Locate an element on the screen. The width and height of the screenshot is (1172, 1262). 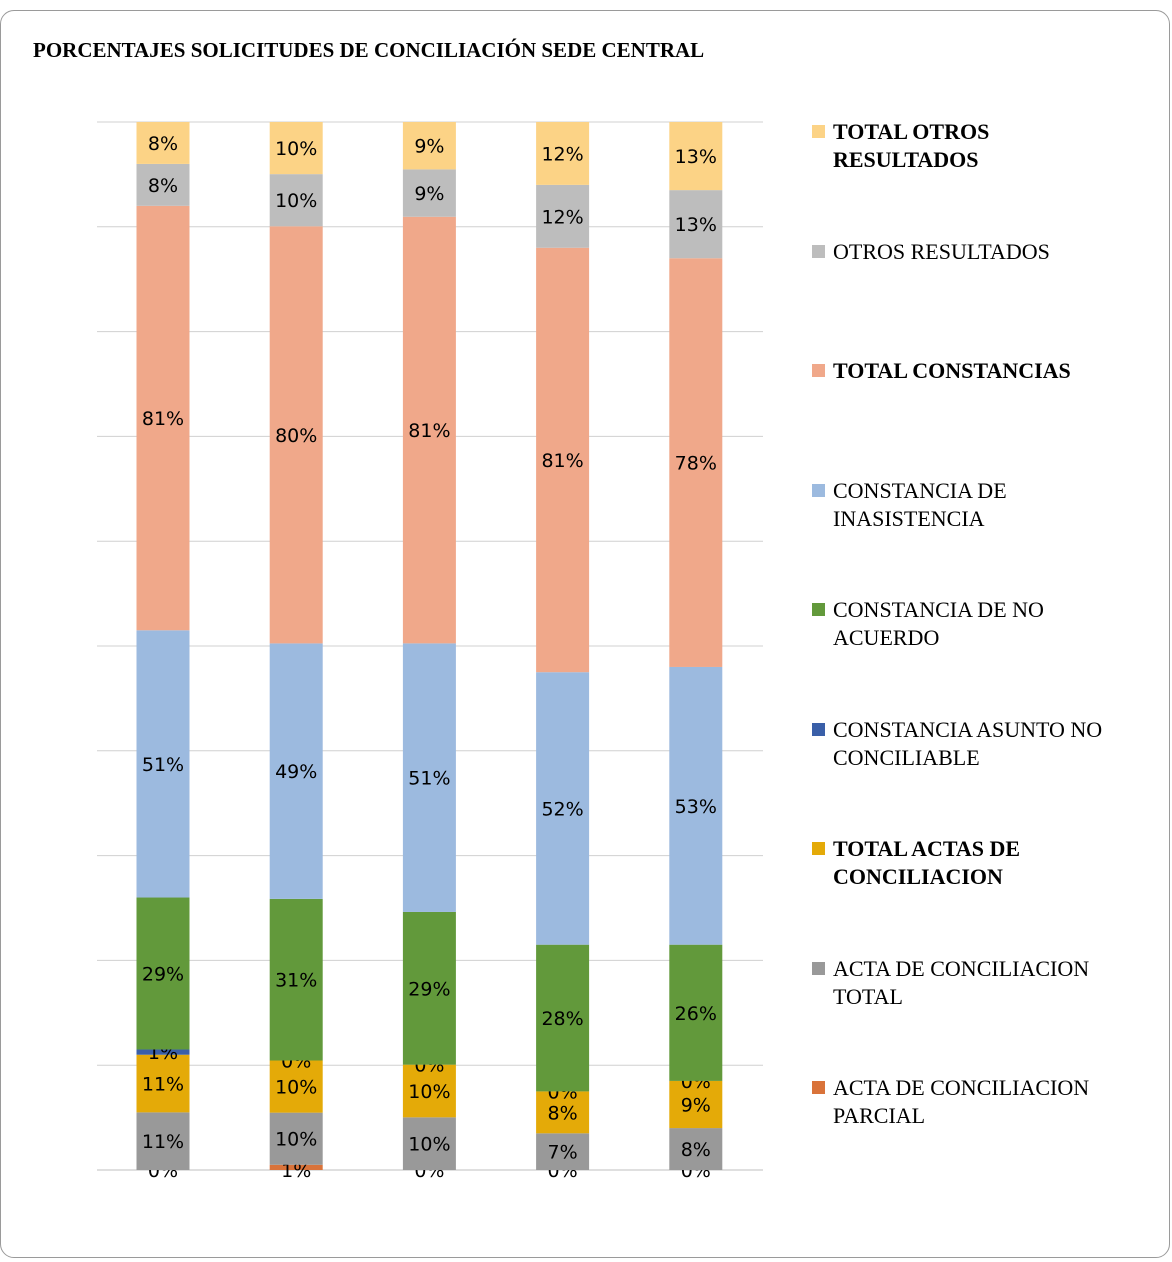
data-label: 1% is located at coordinates (296, 1171).